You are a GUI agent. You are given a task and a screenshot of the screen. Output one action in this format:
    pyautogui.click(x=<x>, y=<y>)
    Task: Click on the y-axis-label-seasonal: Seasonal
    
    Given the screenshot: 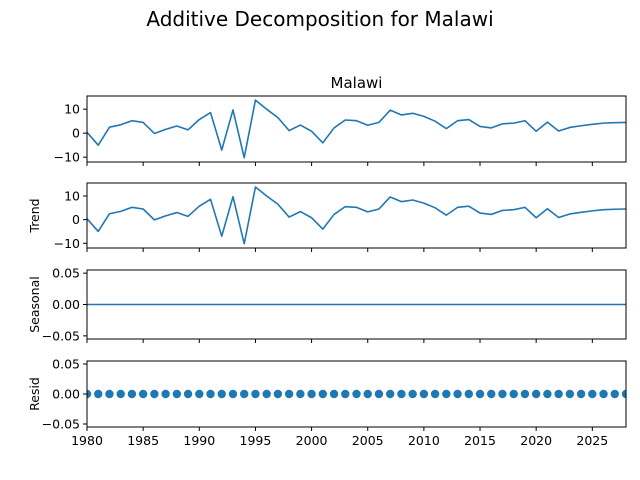 What is the action you would take?
    pyautogui.click(x=34, y=304)
    